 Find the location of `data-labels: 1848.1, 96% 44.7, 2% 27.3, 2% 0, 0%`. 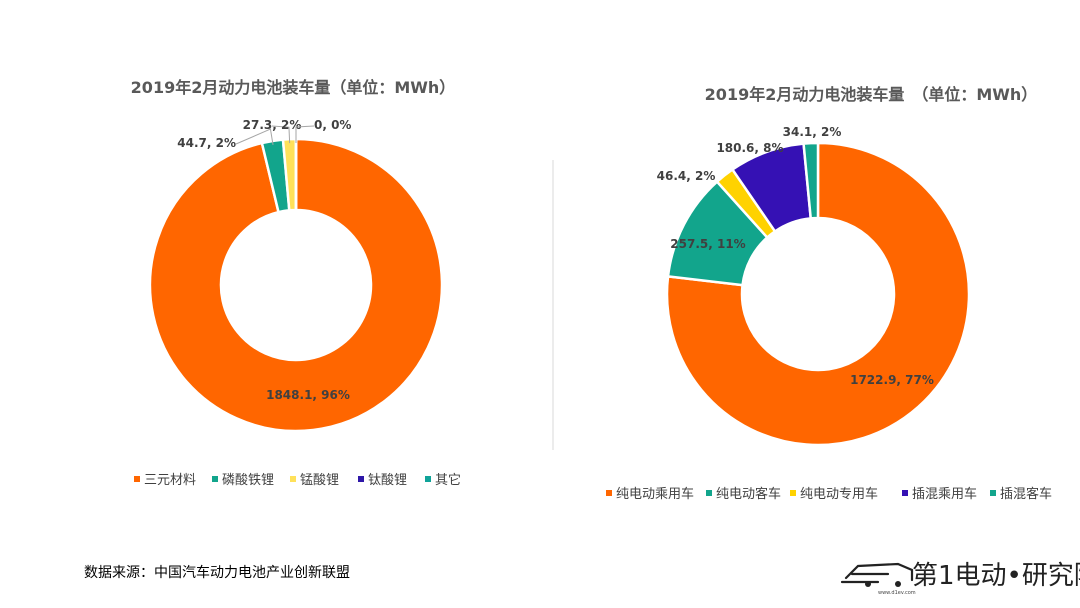

data-labels: 1848.1, 96% 44.7, 2% 27.3, 2% 0, 0% is located at coordinates (264, 260).